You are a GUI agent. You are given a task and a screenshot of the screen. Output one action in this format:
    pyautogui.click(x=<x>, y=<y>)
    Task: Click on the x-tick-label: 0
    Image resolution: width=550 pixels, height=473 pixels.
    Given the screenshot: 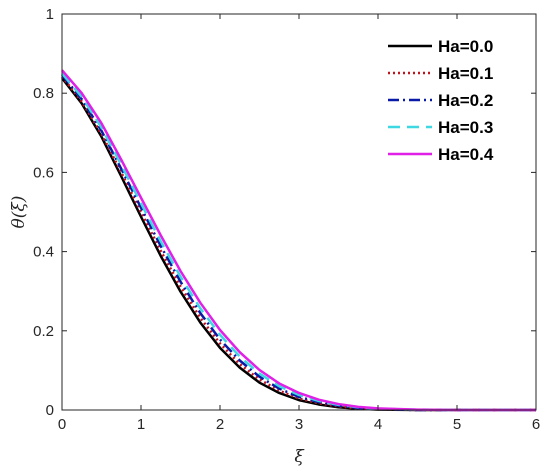 What is the action you would take?
    pyautogui.click(x=62, y=424)
    